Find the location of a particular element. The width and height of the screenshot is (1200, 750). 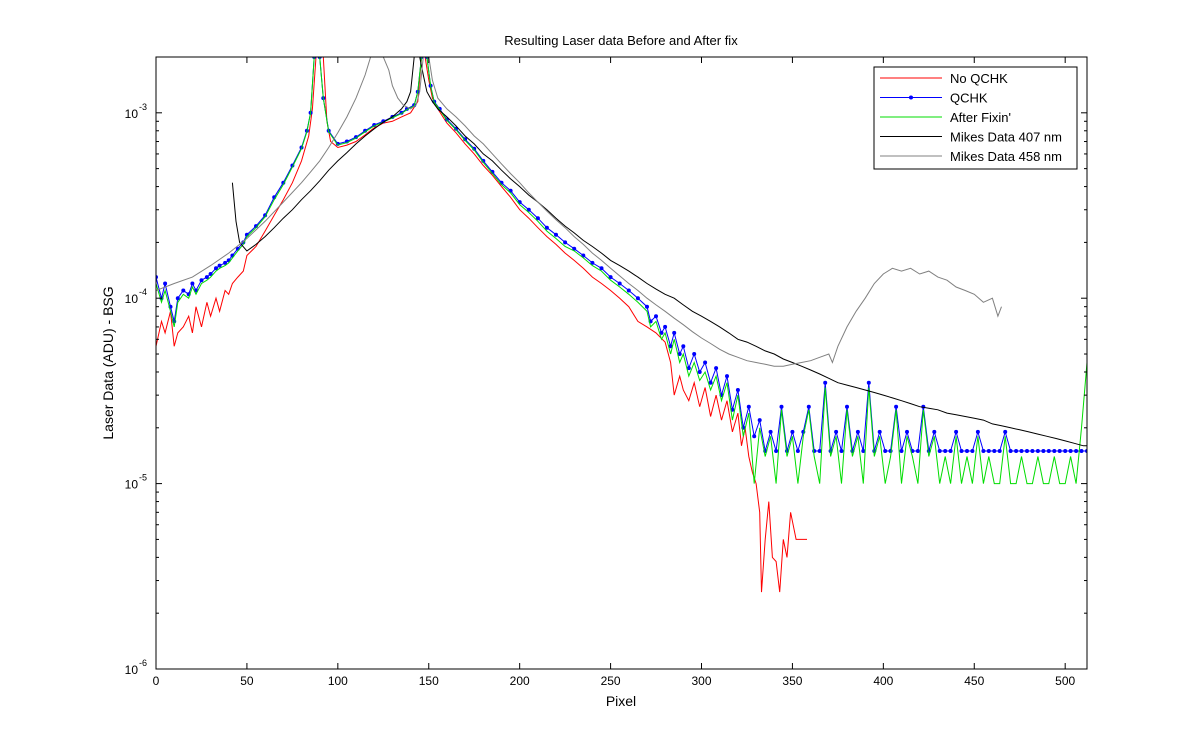

x-tick-label-0: 0 is located at coordinates (156, 681).